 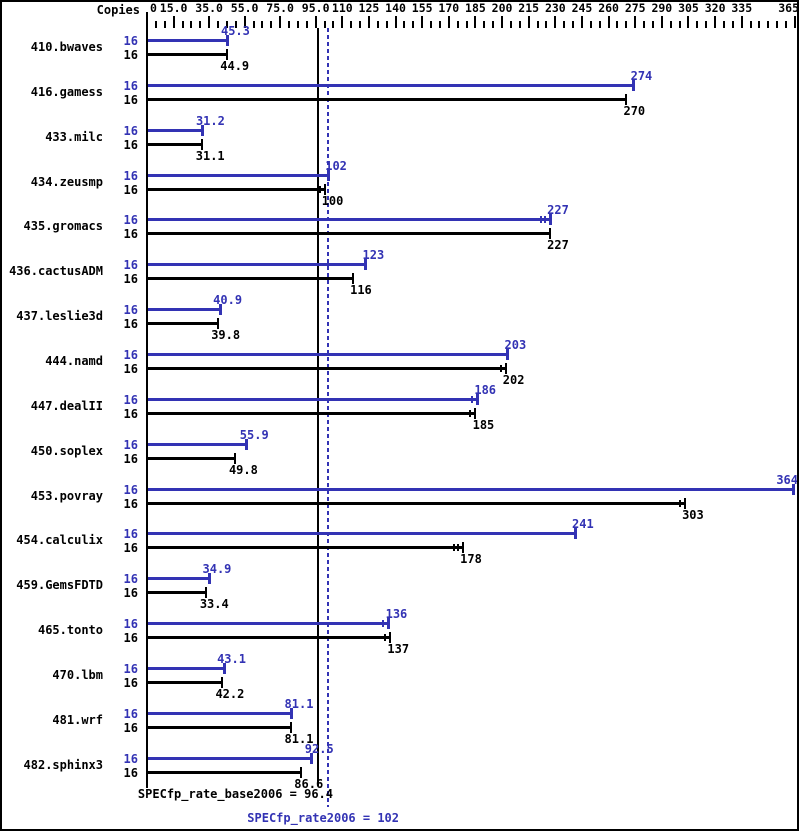 I want to click on base-bar-454.calculix, so click(x=305, y=548).